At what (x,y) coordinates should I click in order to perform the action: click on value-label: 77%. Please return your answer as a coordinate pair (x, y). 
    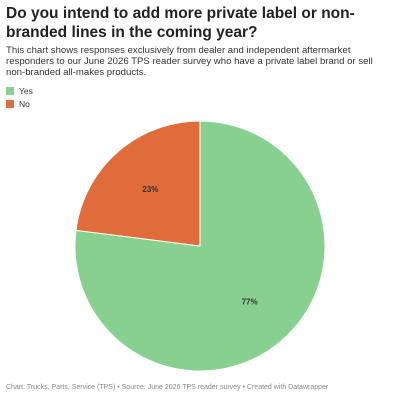
    Looking at the image, I should click on (250, 301).